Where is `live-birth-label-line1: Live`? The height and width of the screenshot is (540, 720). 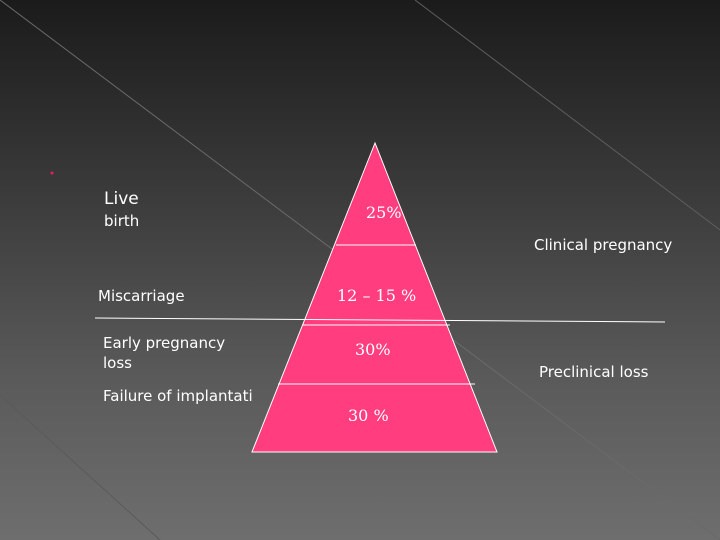 live-birth-label-line1: Live is located at coordinates (121, 199).